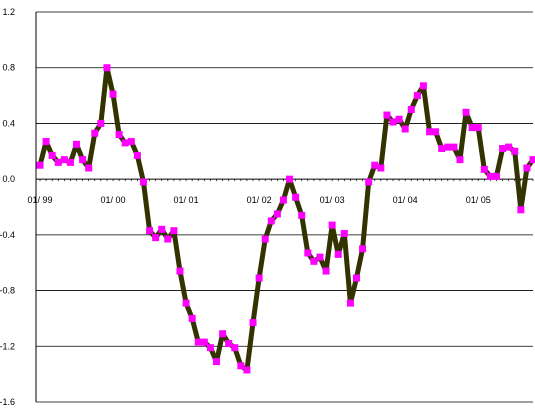 This screenshot has height=411, width=535. I want to click on x-tick-label: 01/ 04, so click(405, 200).